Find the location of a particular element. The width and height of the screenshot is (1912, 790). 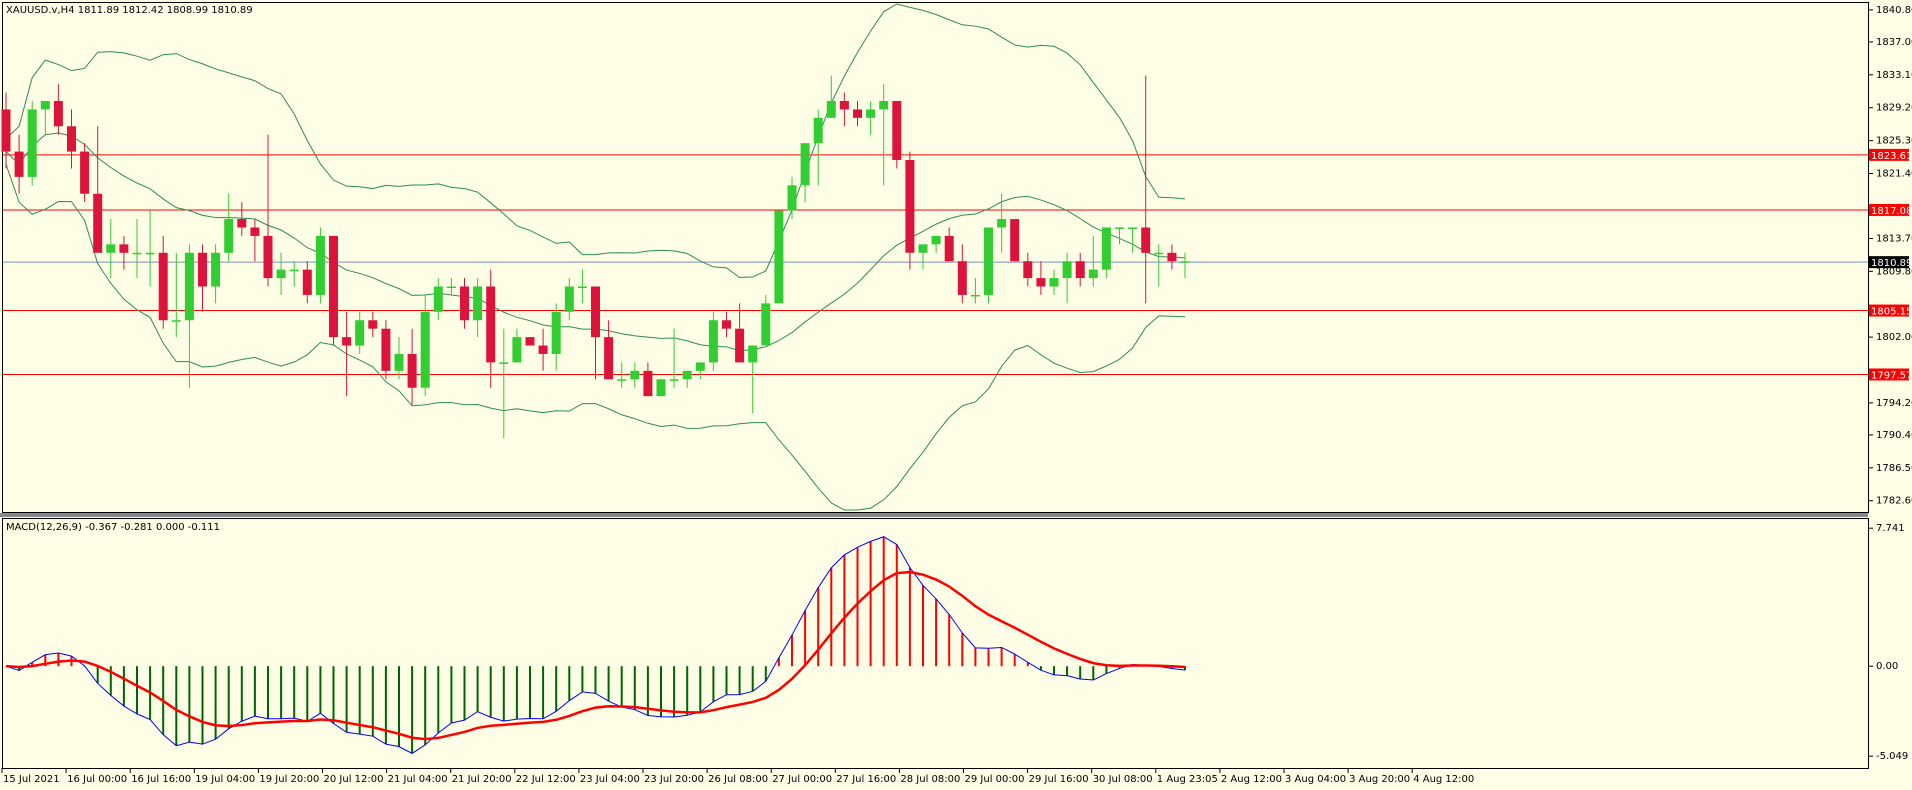

time-tick-label: 22 Jul 12:00 is located at coordinates (546, 779).